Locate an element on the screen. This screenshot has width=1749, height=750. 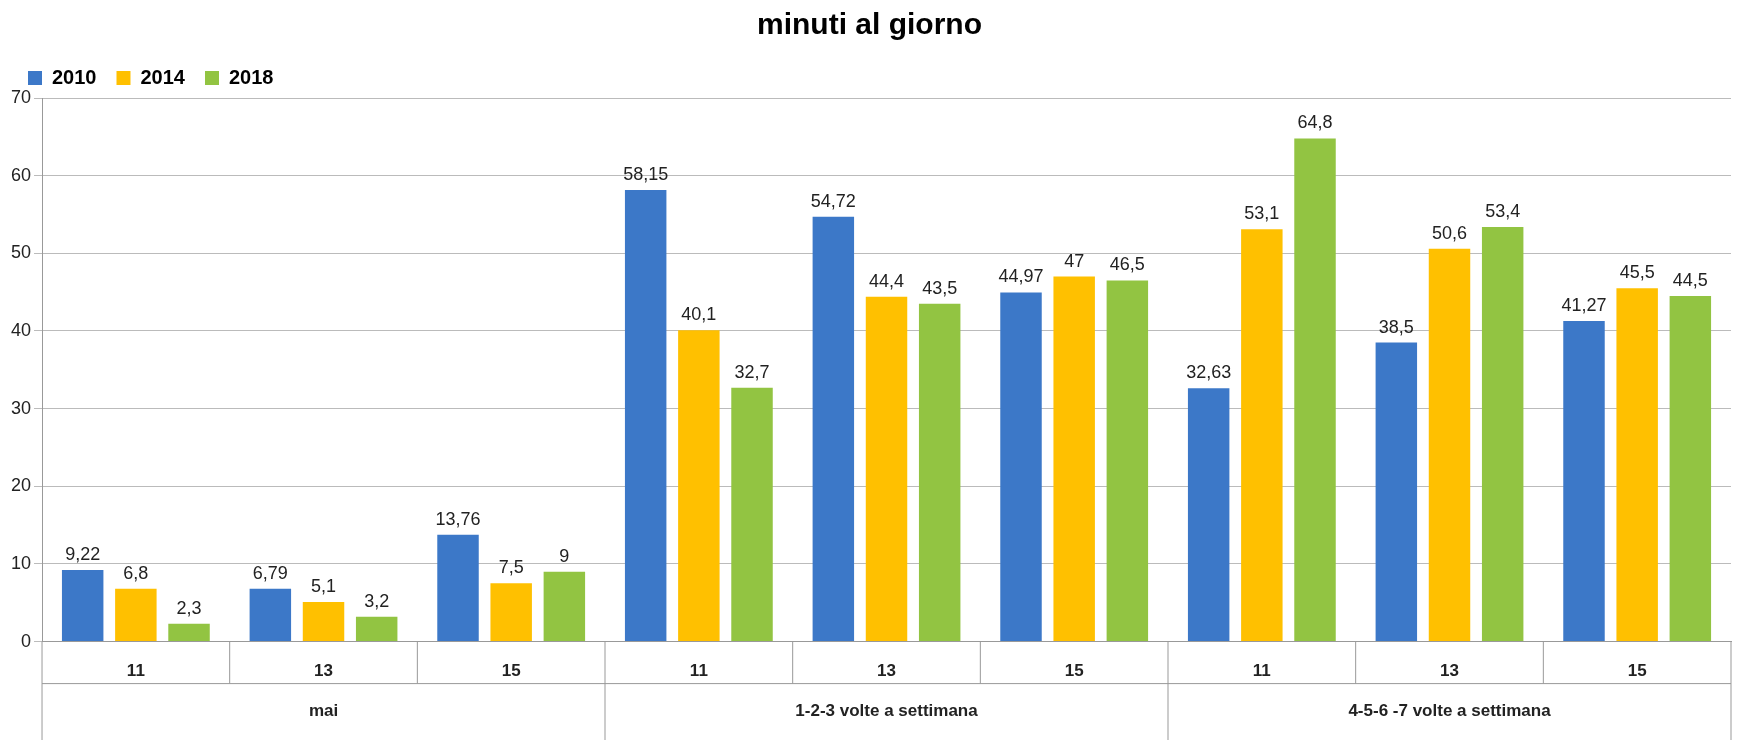
data-label: 38,5 is located at coordinates (1396, 326).